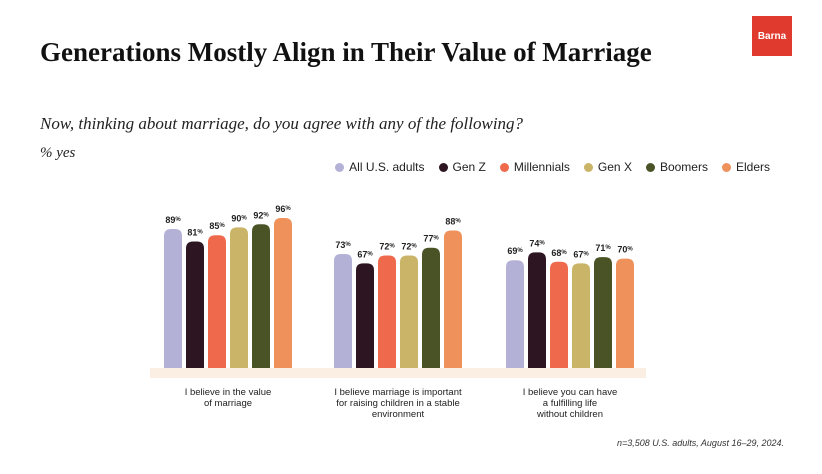  What do you see at coordinates (614, 167) in the screenshot?
I see `legend-label: Gen X` at bounding box center [614, 167].